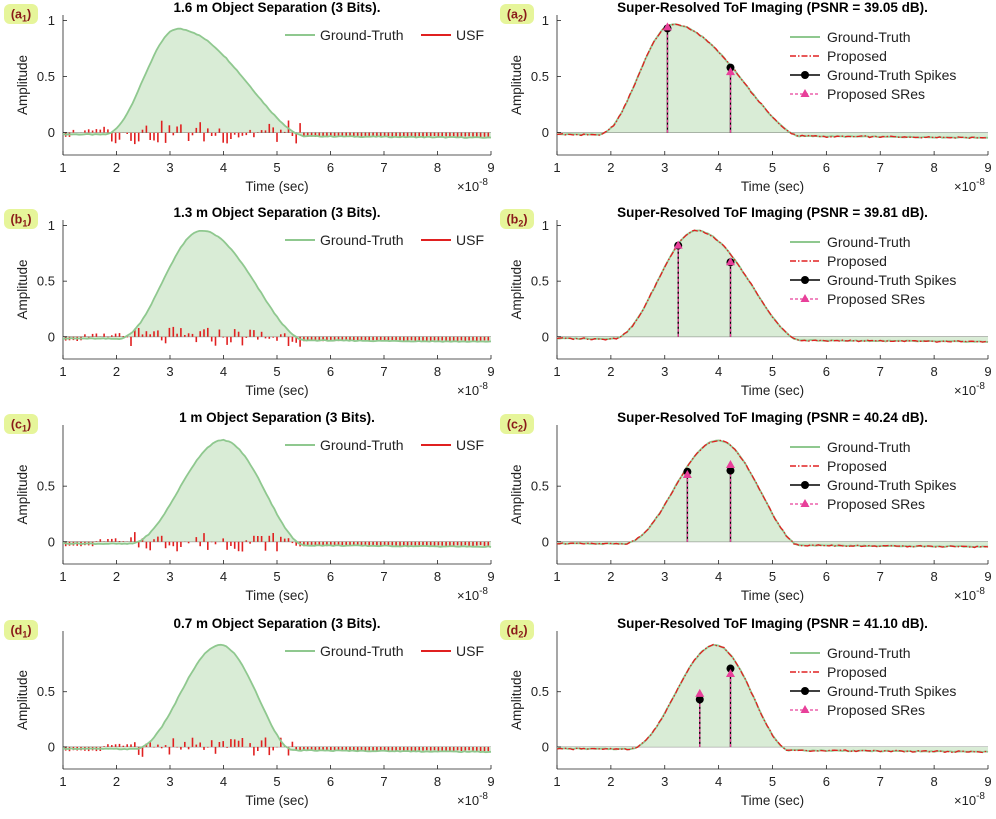 This screenshot has height=819, width=996. Describe the element at coordinates (513, 220) in the screenshot. I see `badge-letter: (b` at that location.